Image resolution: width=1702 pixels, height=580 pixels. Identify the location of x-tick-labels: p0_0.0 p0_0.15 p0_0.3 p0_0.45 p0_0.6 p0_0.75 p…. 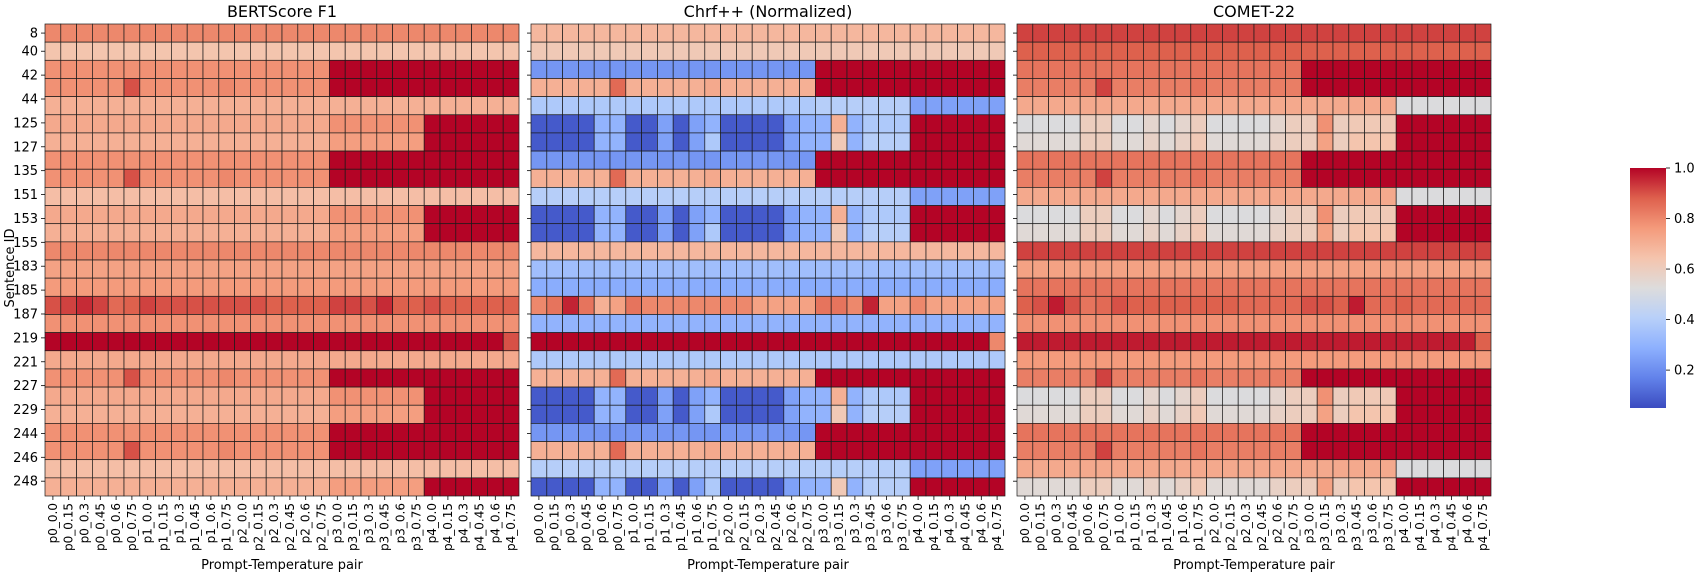
(768, 523).